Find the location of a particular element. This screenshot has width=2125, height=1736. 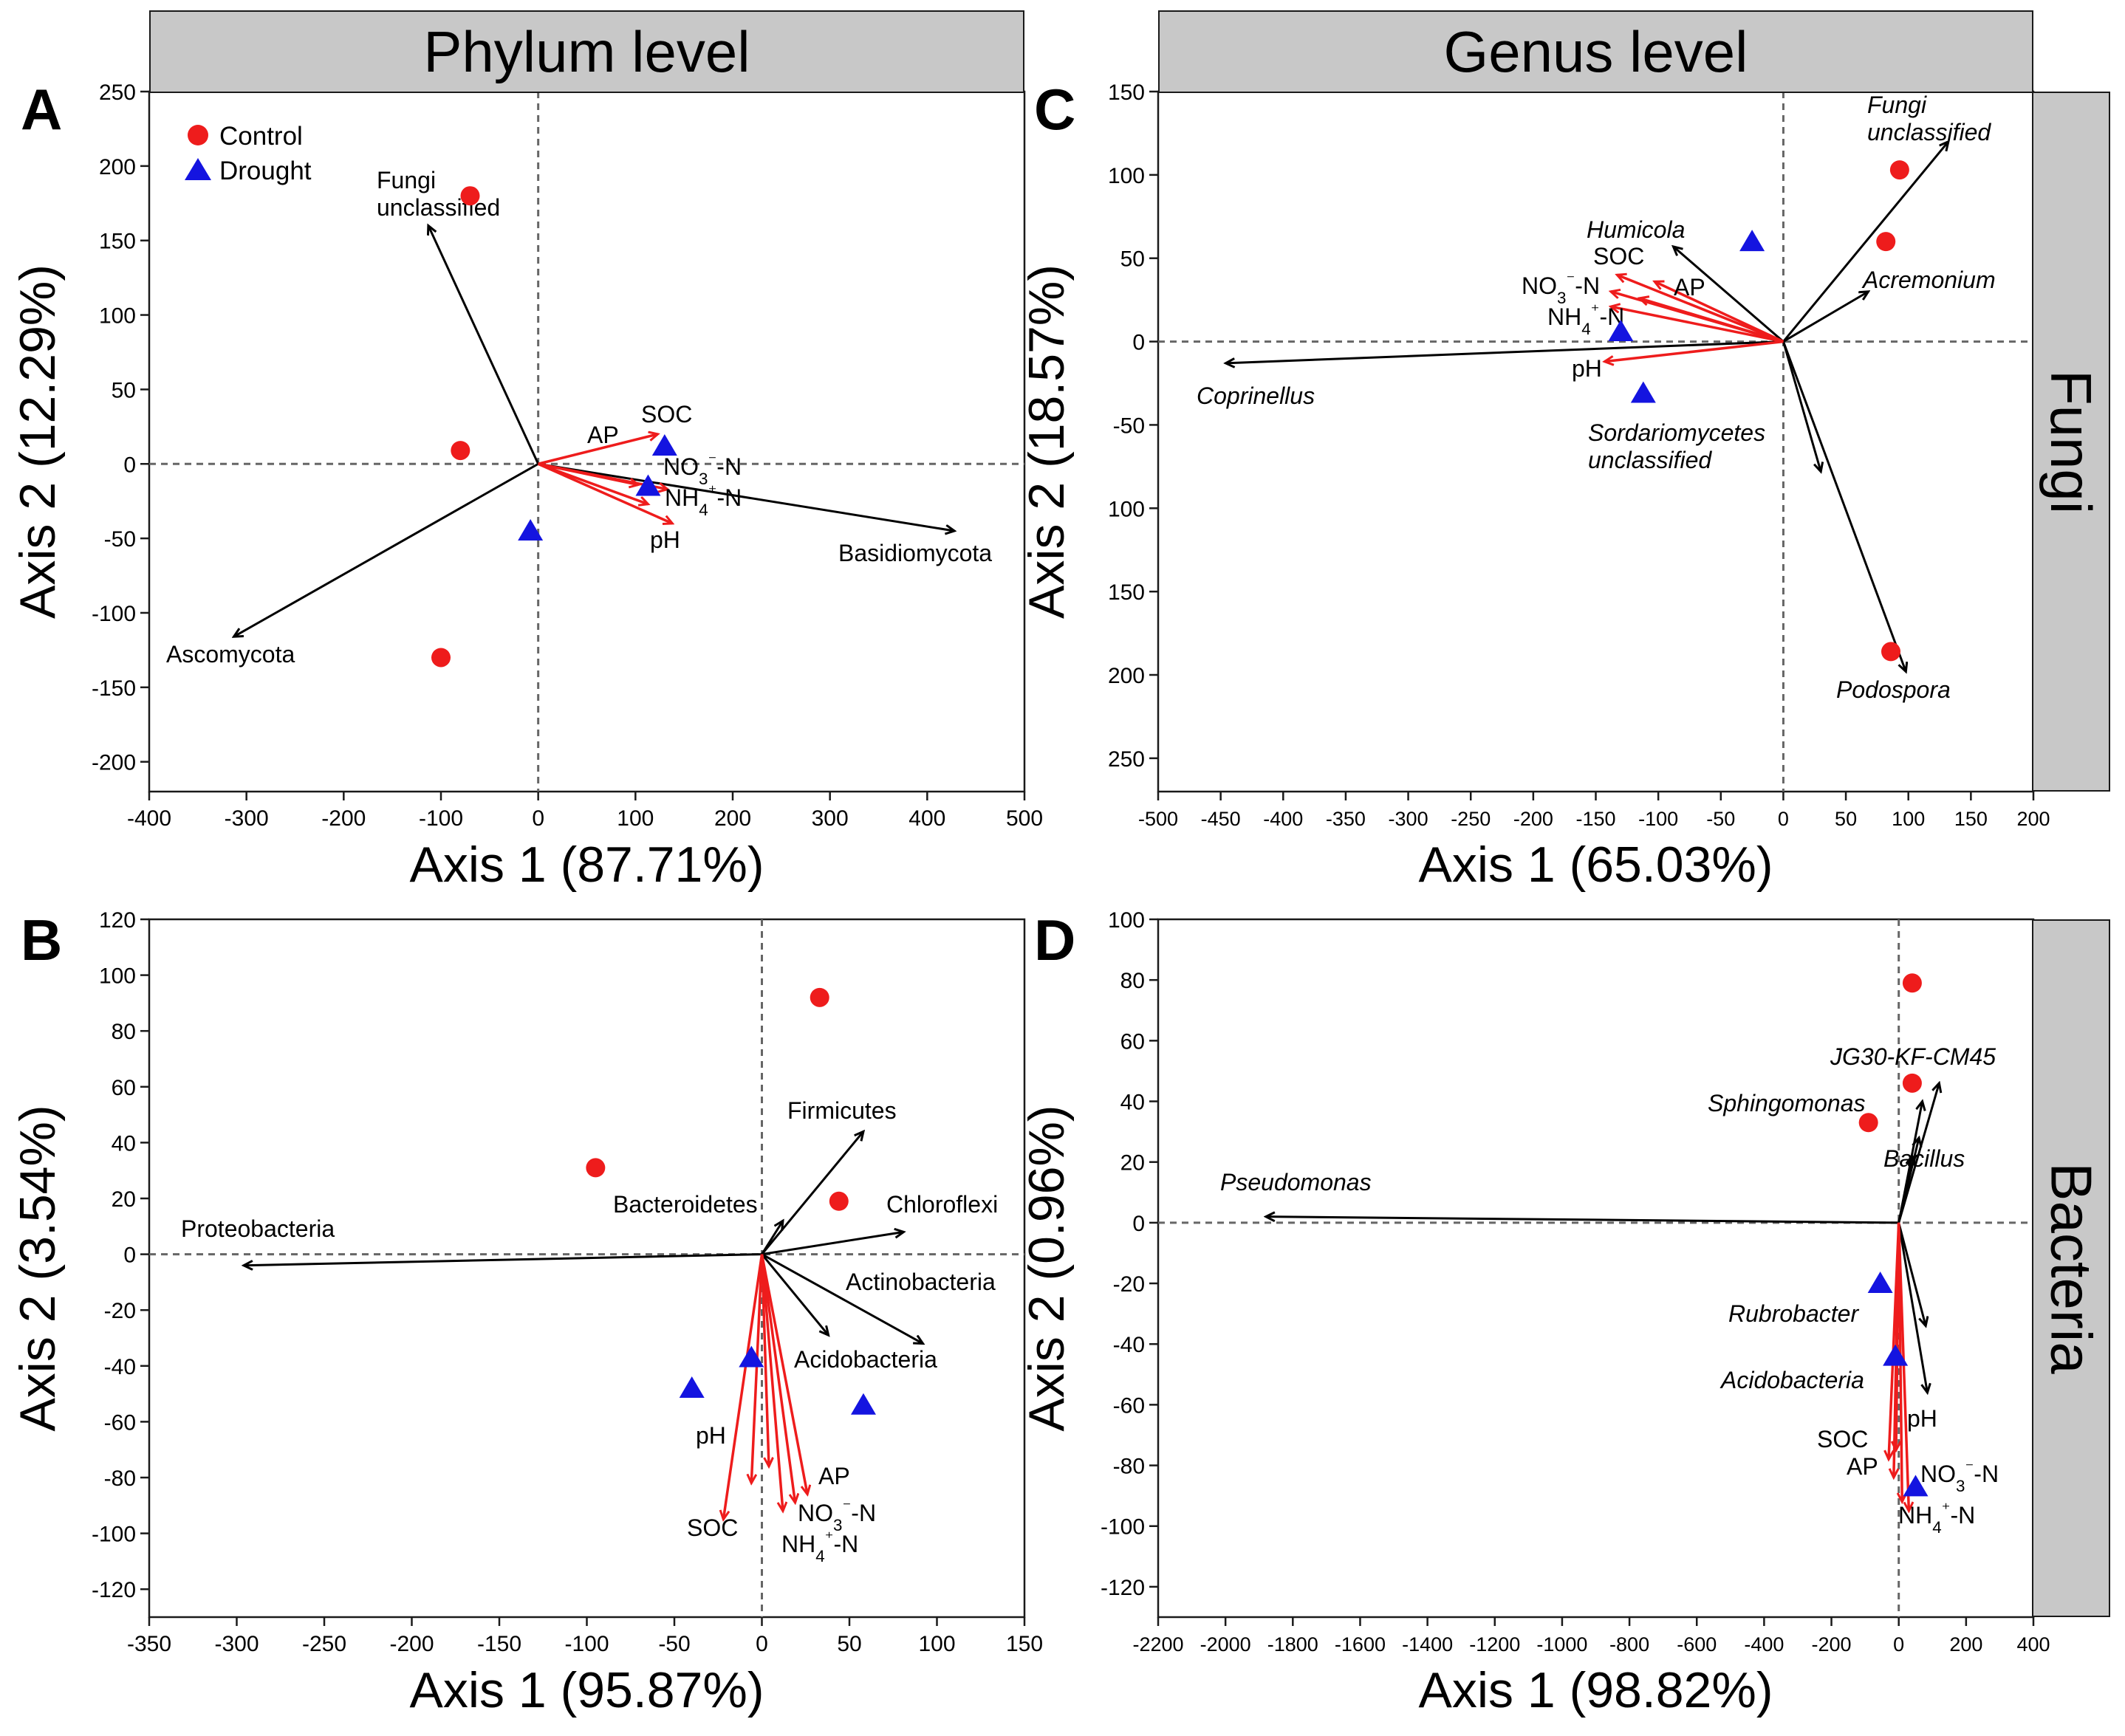

taxa-label: Bacillus is located at coordinates (1924, 1158).